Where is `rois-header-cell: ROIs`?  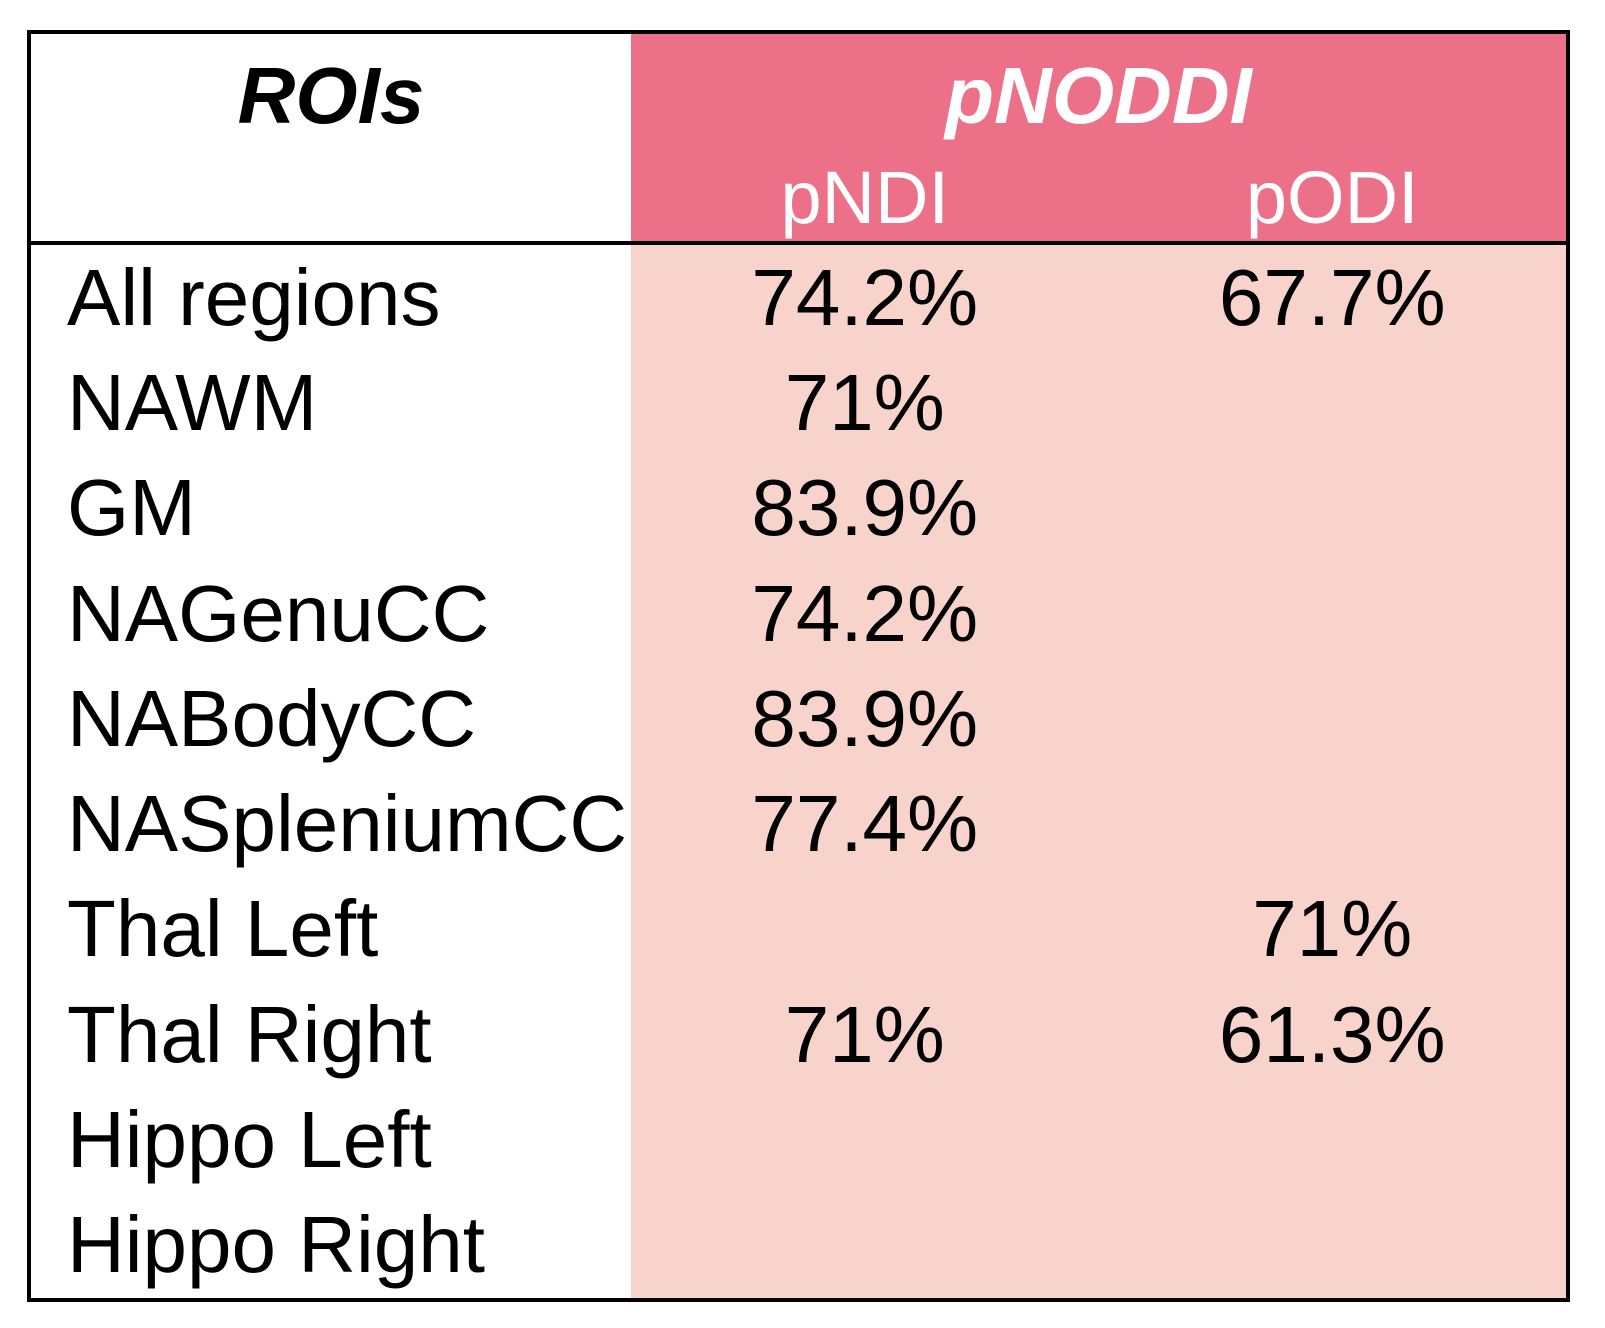 rois-header-cell: ROIs is located at coordinates (331, 137).